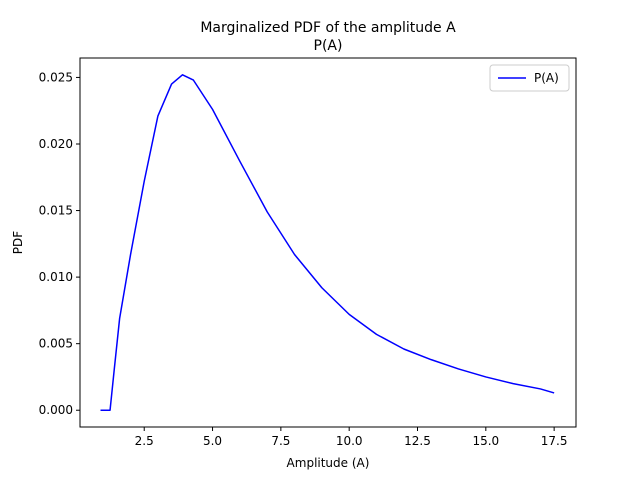 The width and height of the screenshot is (640, 480). I want to click on x-tick-label: 12.5, so click(417, 441).